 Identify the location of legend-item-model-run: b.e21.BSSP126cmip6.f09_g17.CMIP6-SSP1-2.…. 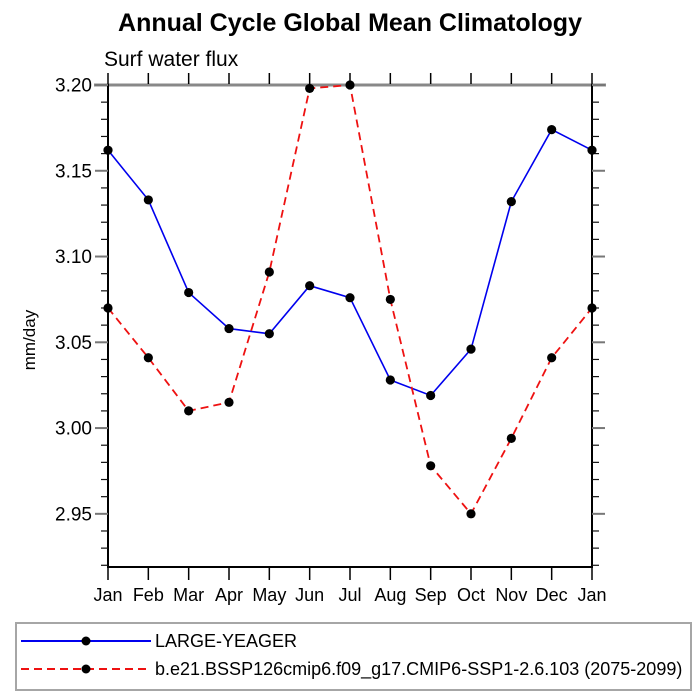
(353, 669).